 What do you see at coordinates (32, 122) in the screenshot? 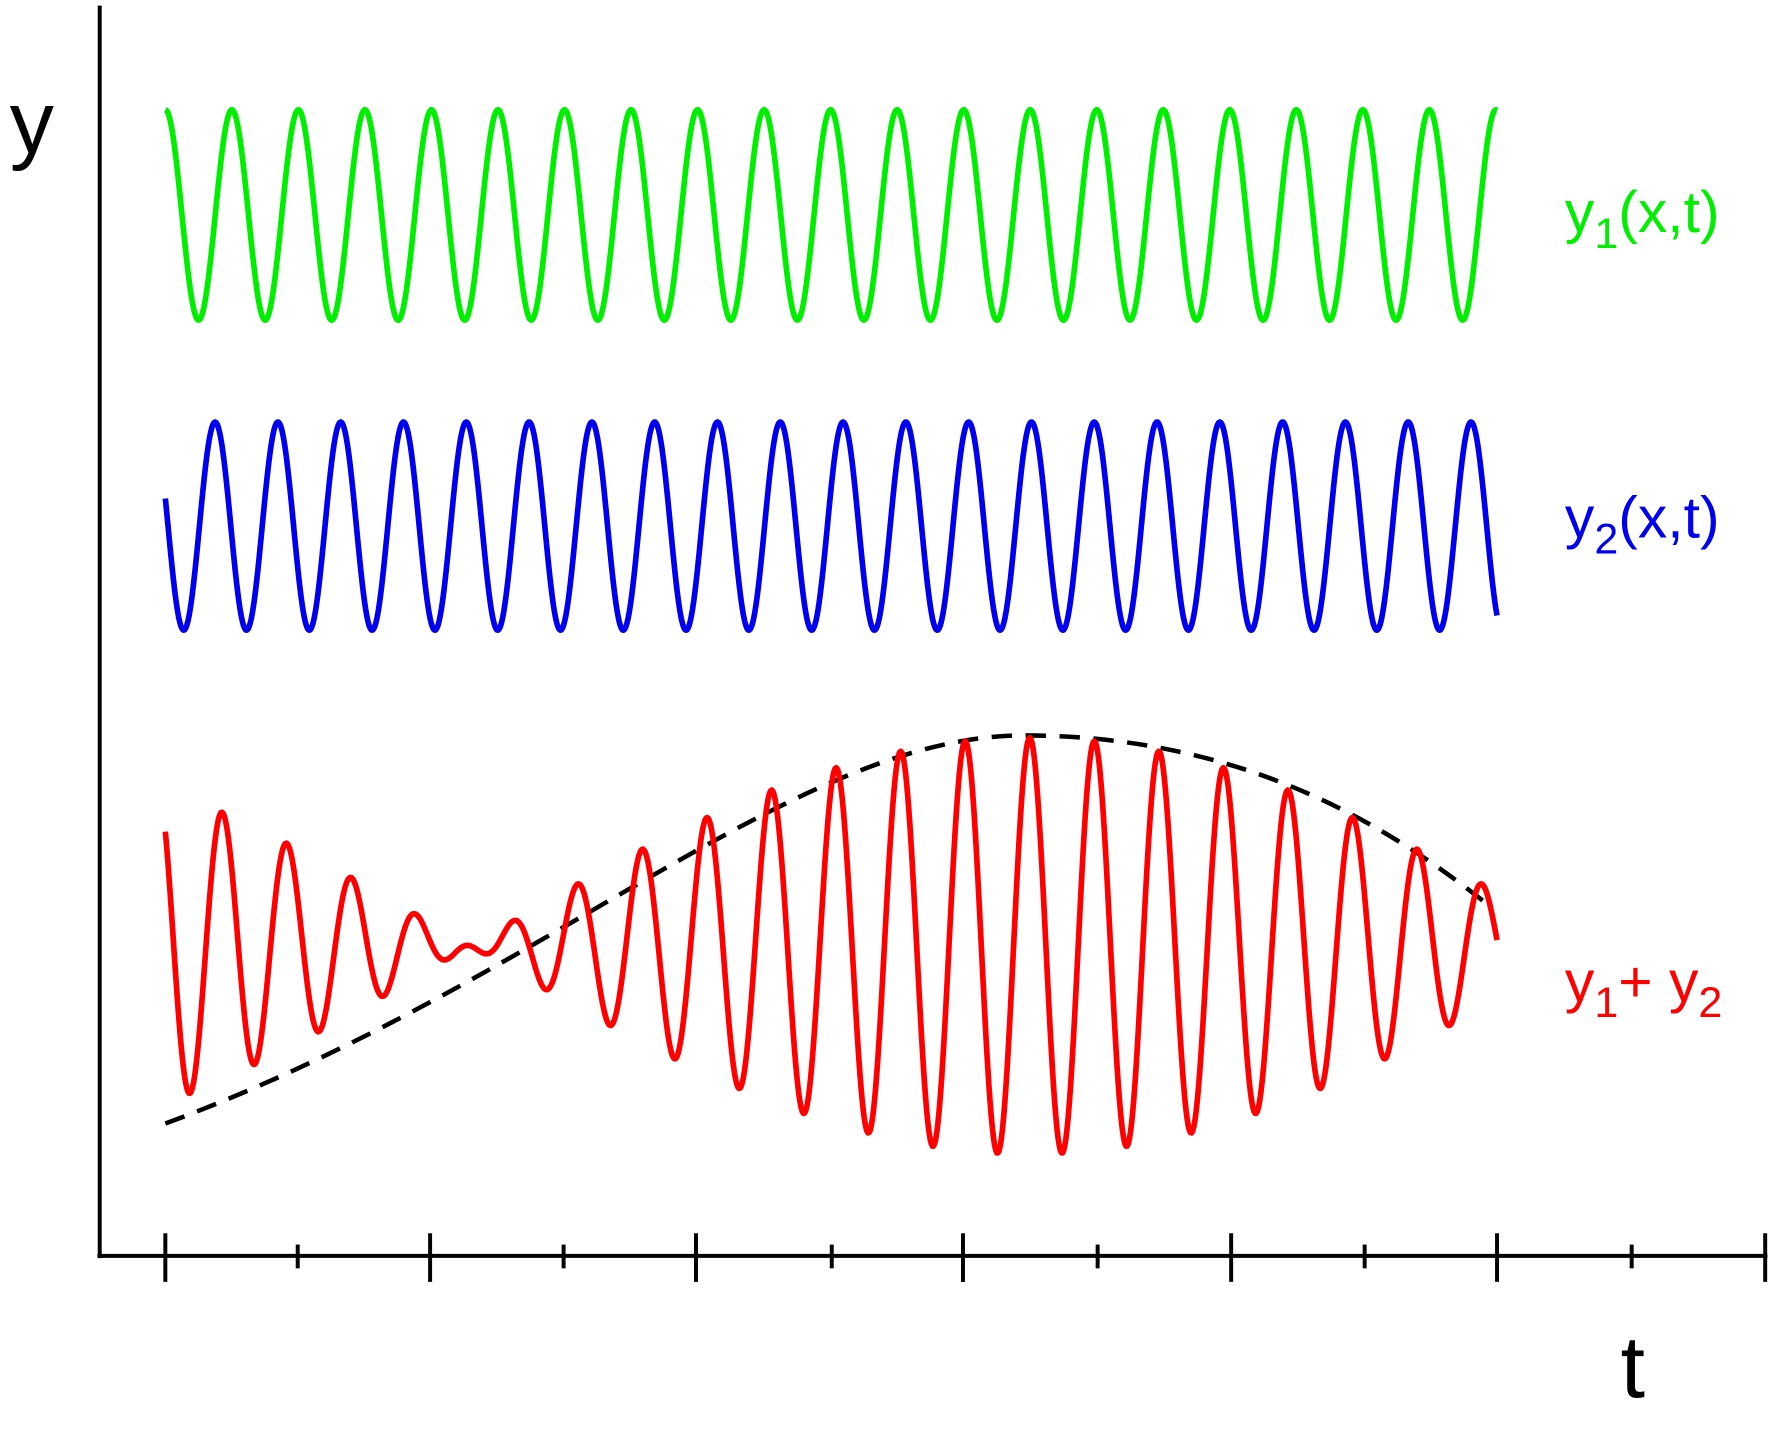
I see `y-axis-label: y` at bounding box center [32, 122].